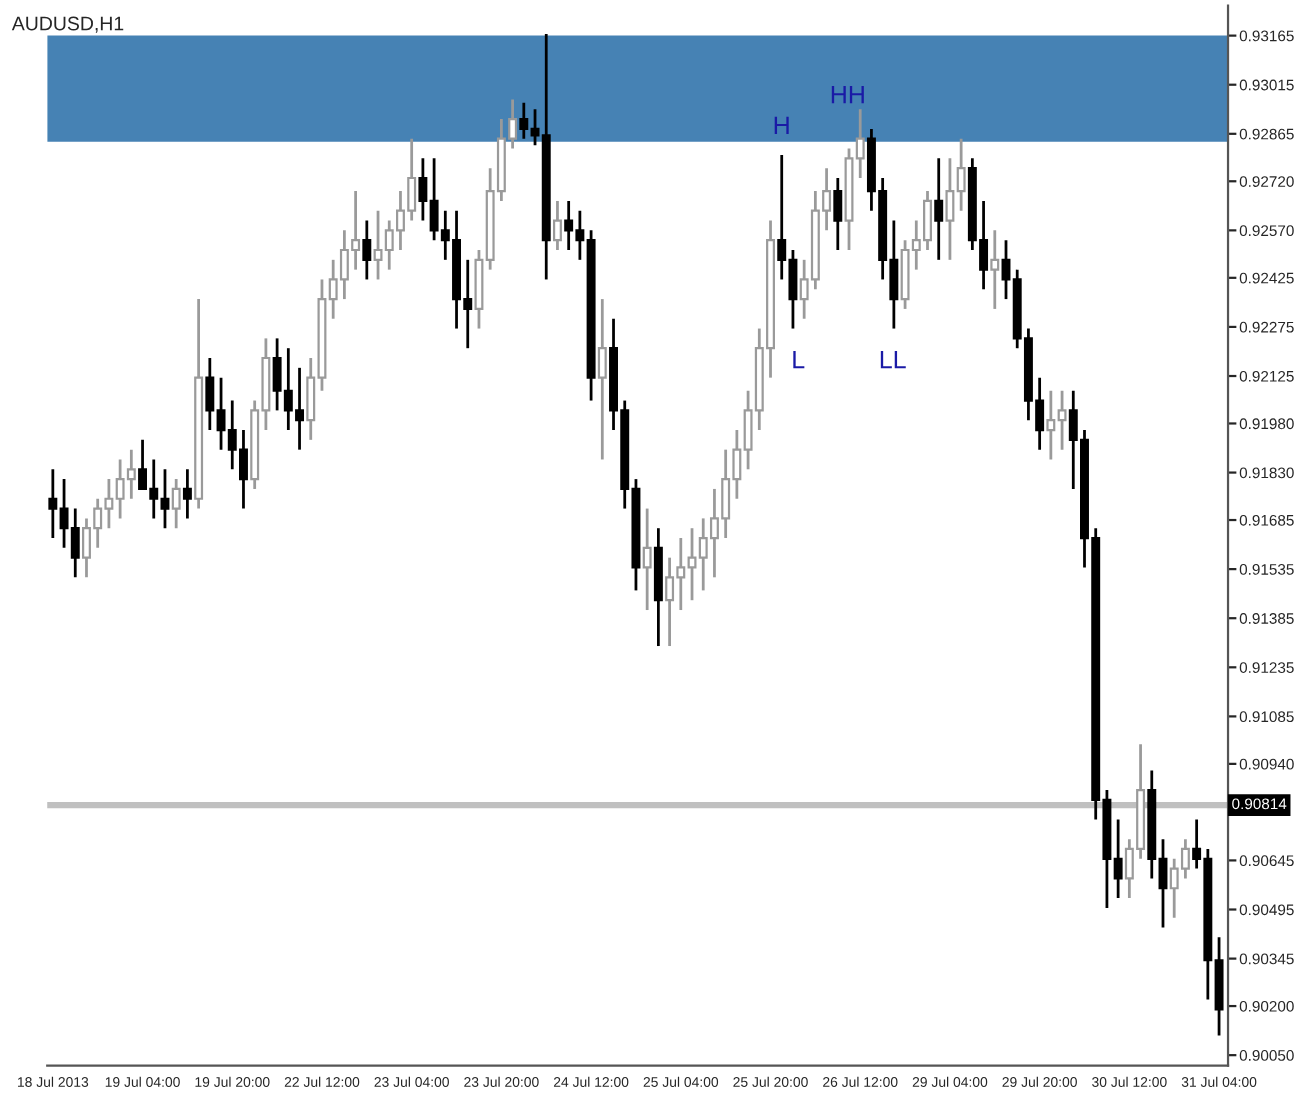 The width and height of the screenshot is (1312, 1102). Describe the element at coordinates (799, 359) in the screenshot. I see `annotation: L` at that location.